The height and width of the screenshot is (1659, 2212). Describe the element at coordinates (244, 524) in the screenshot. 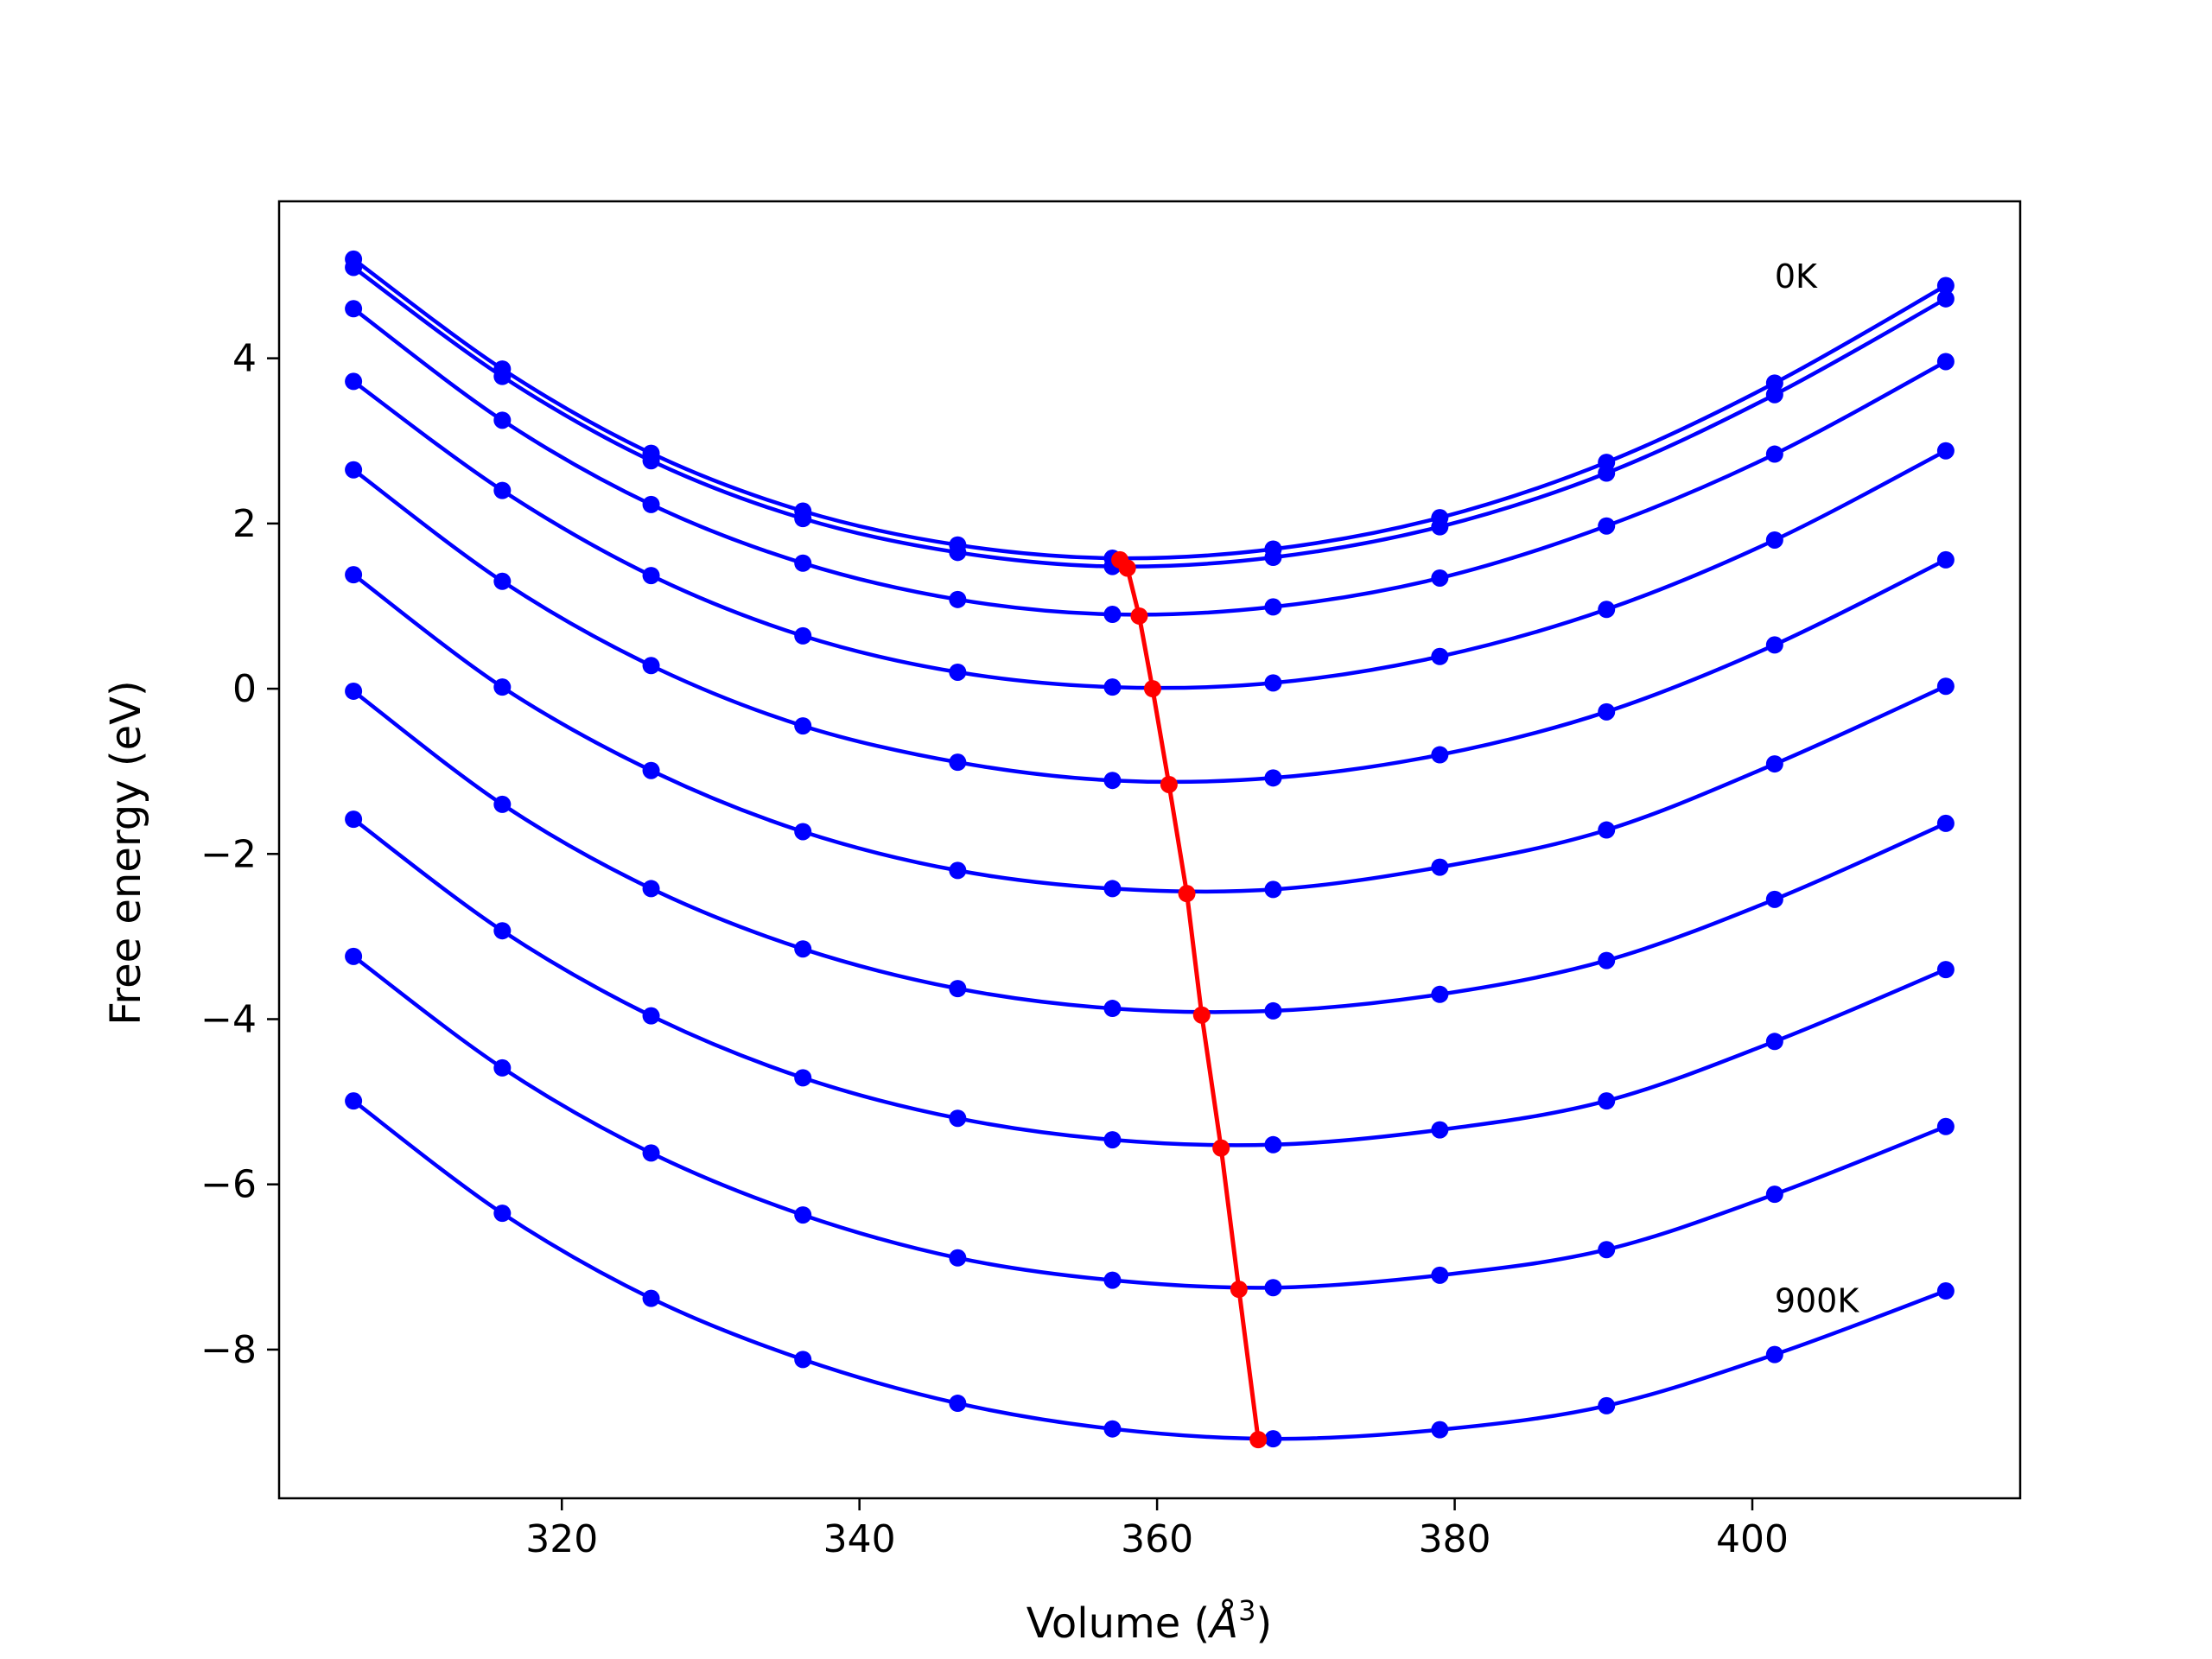

I see `y-tick-label: 2` at that location.